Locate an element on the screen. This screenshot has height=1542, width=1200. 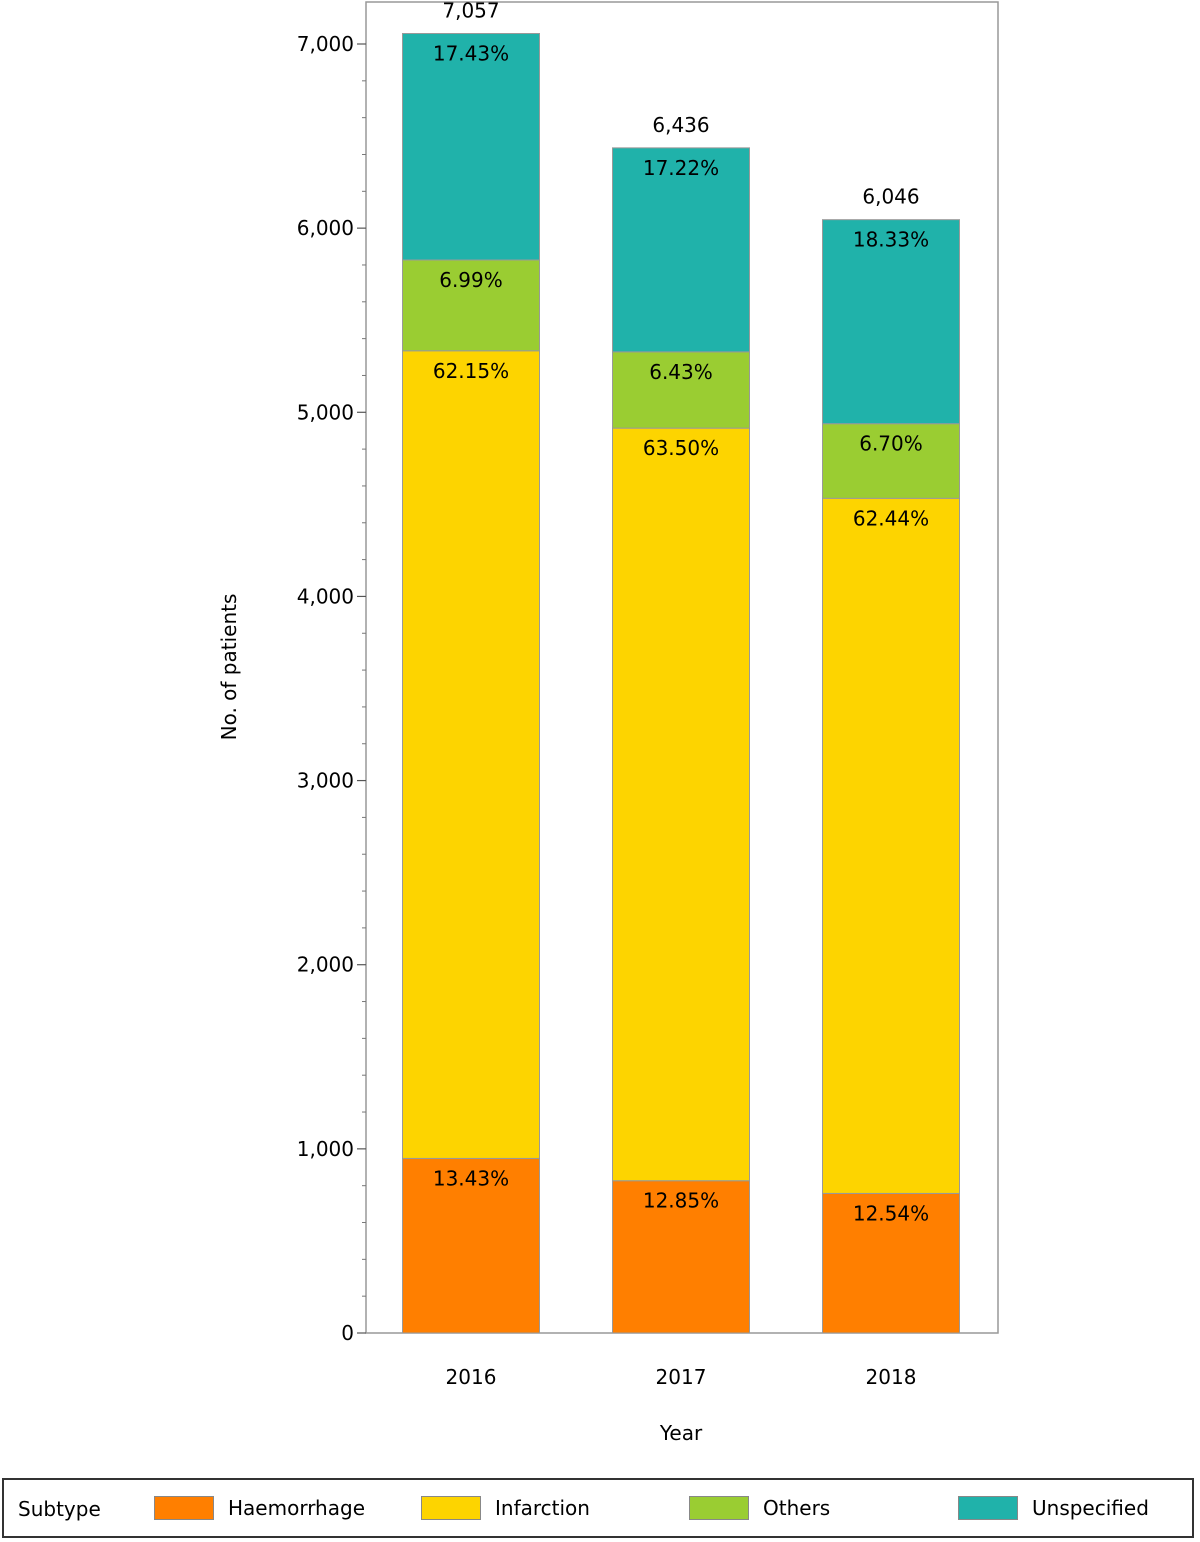
legend-item-unspecified: Unspecified is located at coordinates (1053, 1508).